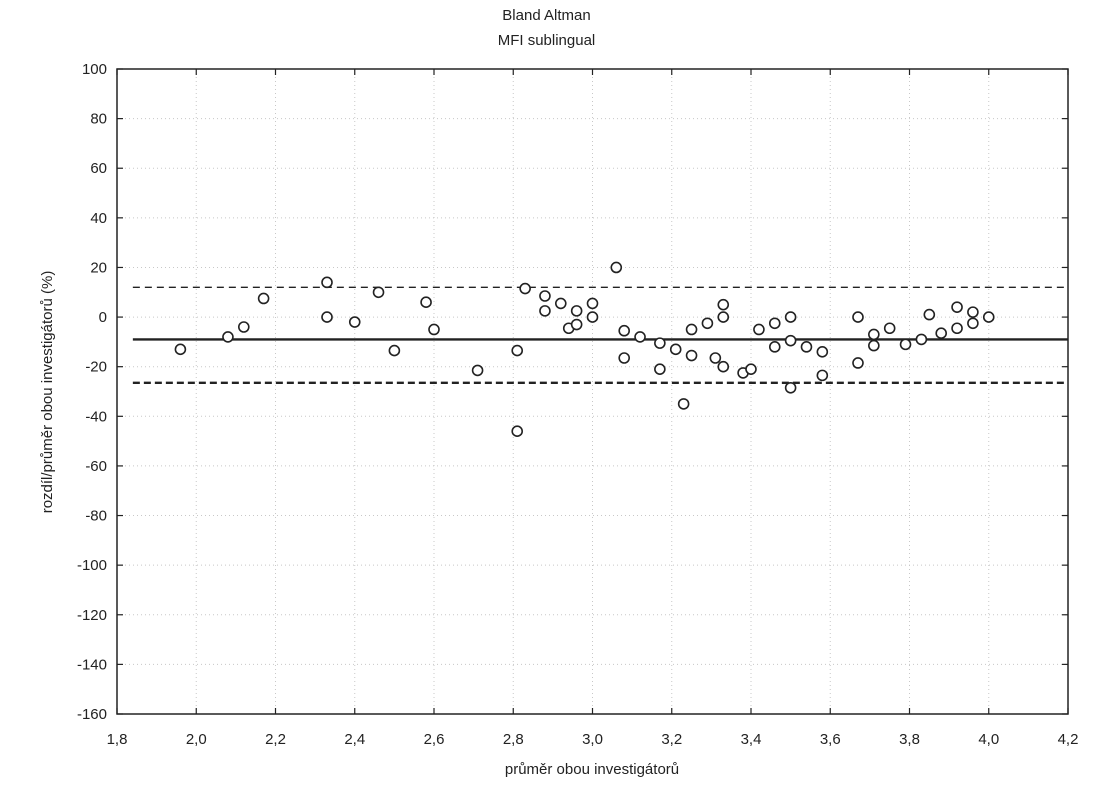 The image size is (1093, 800). I want to click on x-tick-label: 2,6, so click(434, 739).